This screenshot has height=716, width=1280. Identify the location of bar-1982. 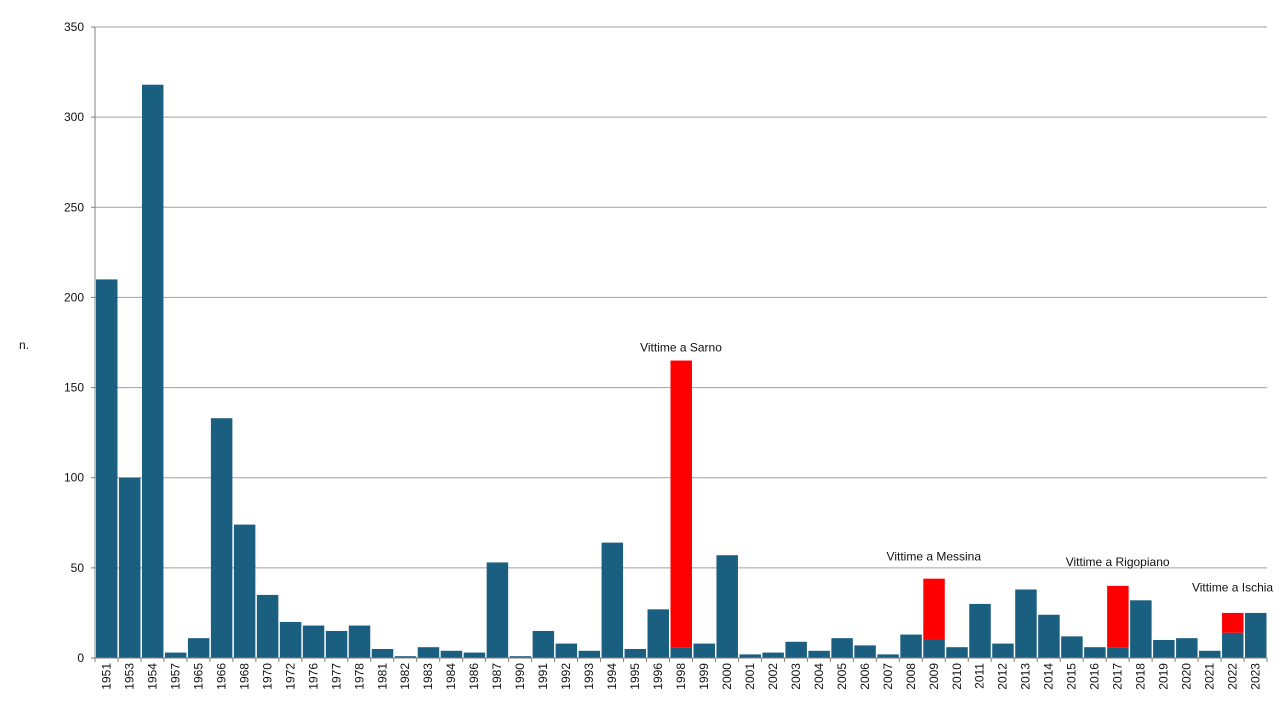
(405, 657).